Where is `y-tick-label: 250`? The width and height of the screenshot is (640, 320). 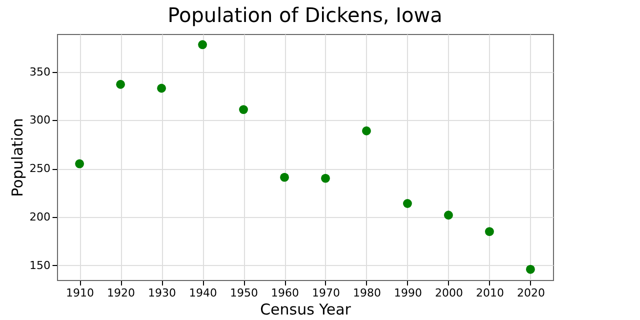 y-tick-label: 250 is located at coordinates (40, 169).